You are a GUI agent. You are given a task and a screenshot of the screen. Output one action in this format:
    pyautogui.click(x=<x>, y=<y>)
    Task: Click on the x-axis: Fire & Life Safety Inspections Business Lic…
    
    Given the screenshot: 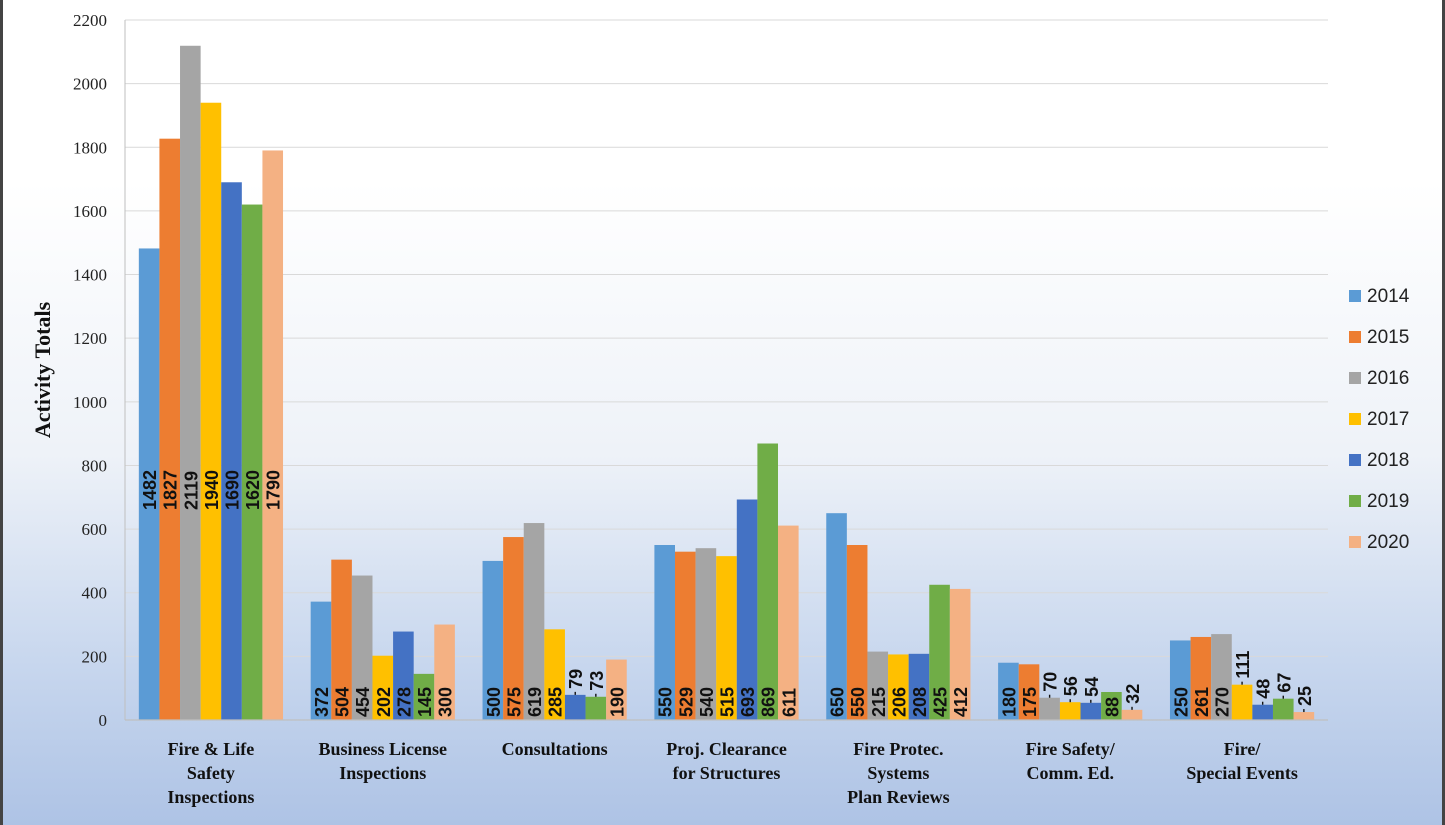 What is the action you would take?
    pyautogui.click(x=726, y=763)
    